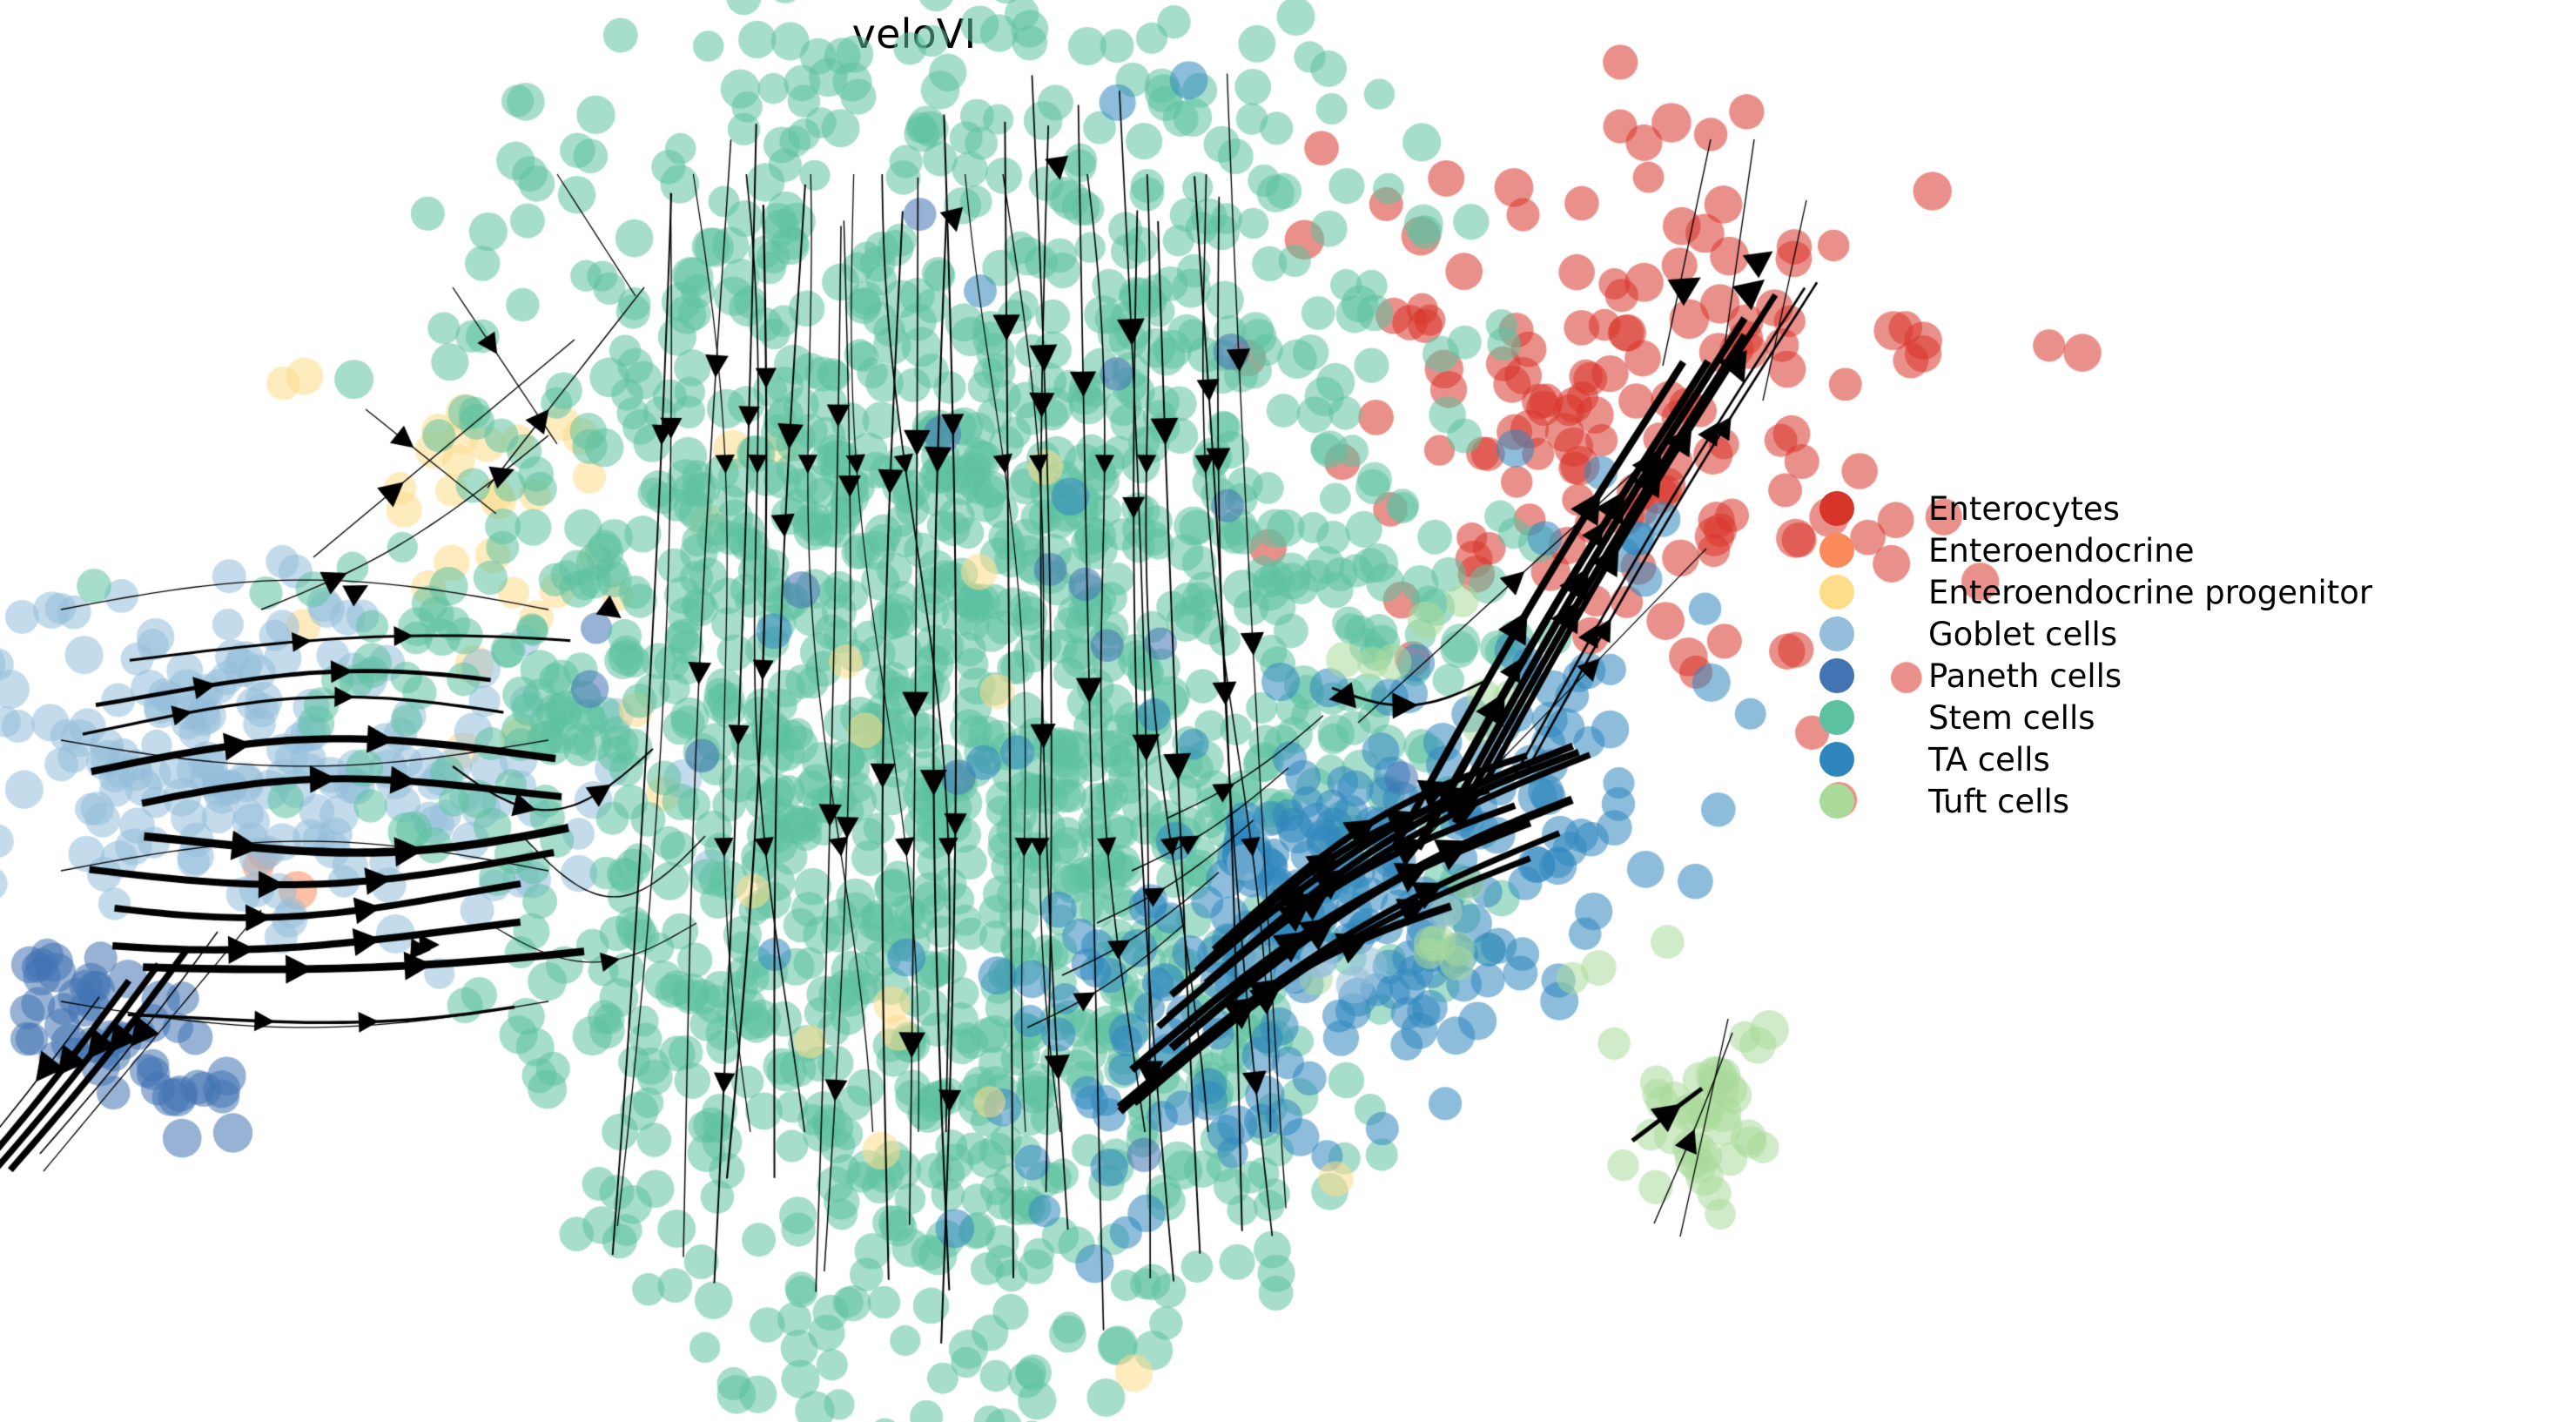 The height and width of the screenshot is (1422, 2576). What do you see at coordinates (1999, 801) in the screenshot?
I see `legend-item-label: Tuft cells` at bounding box center [1999, 801].